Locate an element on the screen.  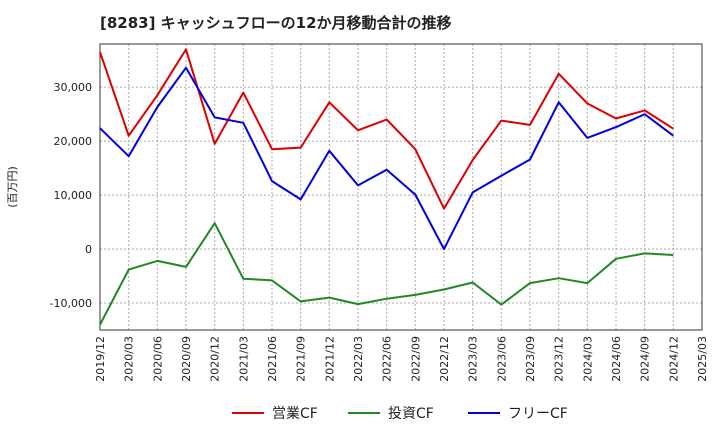
legend-label-2: フリーCF is located at coordinates (538, 414).